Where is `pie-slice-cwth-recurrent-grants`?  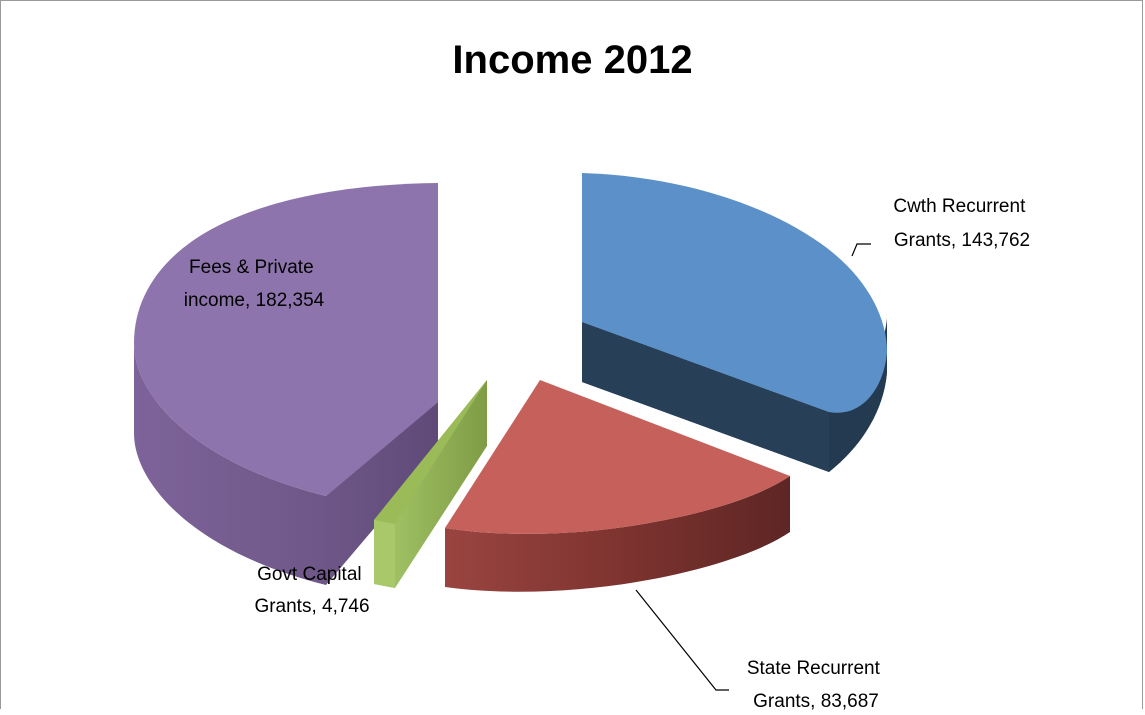
pie-slice-cwth-recurrent-grants is located at coordinates (734, 322).